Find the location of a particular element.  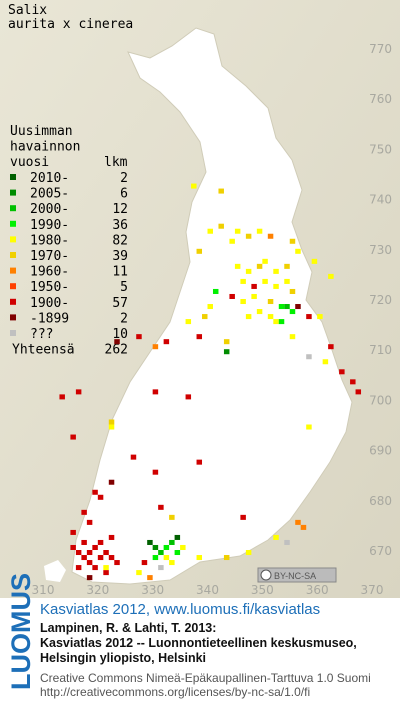

luomus-logo: LUOMUS is located at coordinates (21, 631).